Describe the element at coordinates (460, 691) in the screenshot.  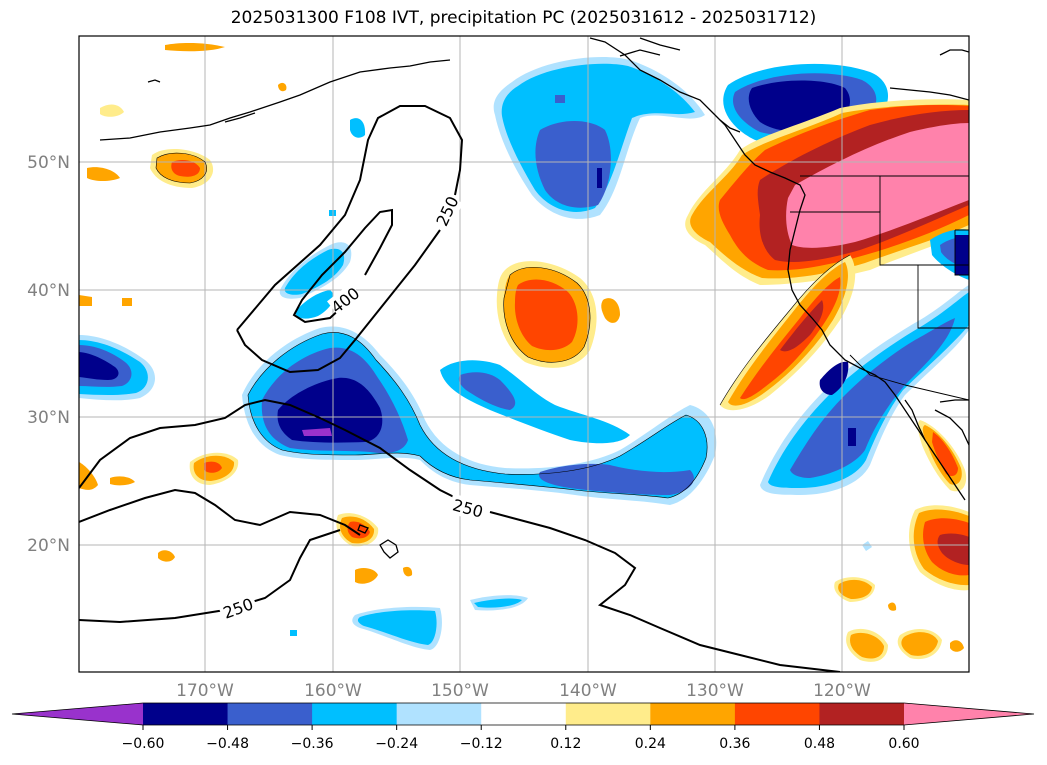
I see `lon-label-150w: 150°W` at that location.